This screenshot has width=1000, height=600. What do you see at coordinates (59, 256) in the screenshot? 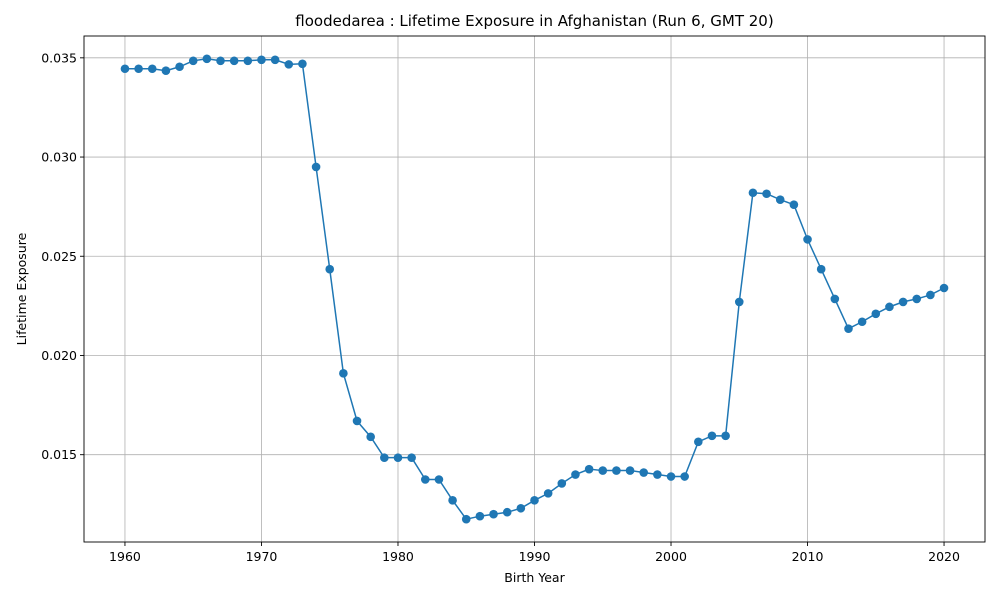
I see `y-tick-label: 0.025` at bounding box center [59, 256].